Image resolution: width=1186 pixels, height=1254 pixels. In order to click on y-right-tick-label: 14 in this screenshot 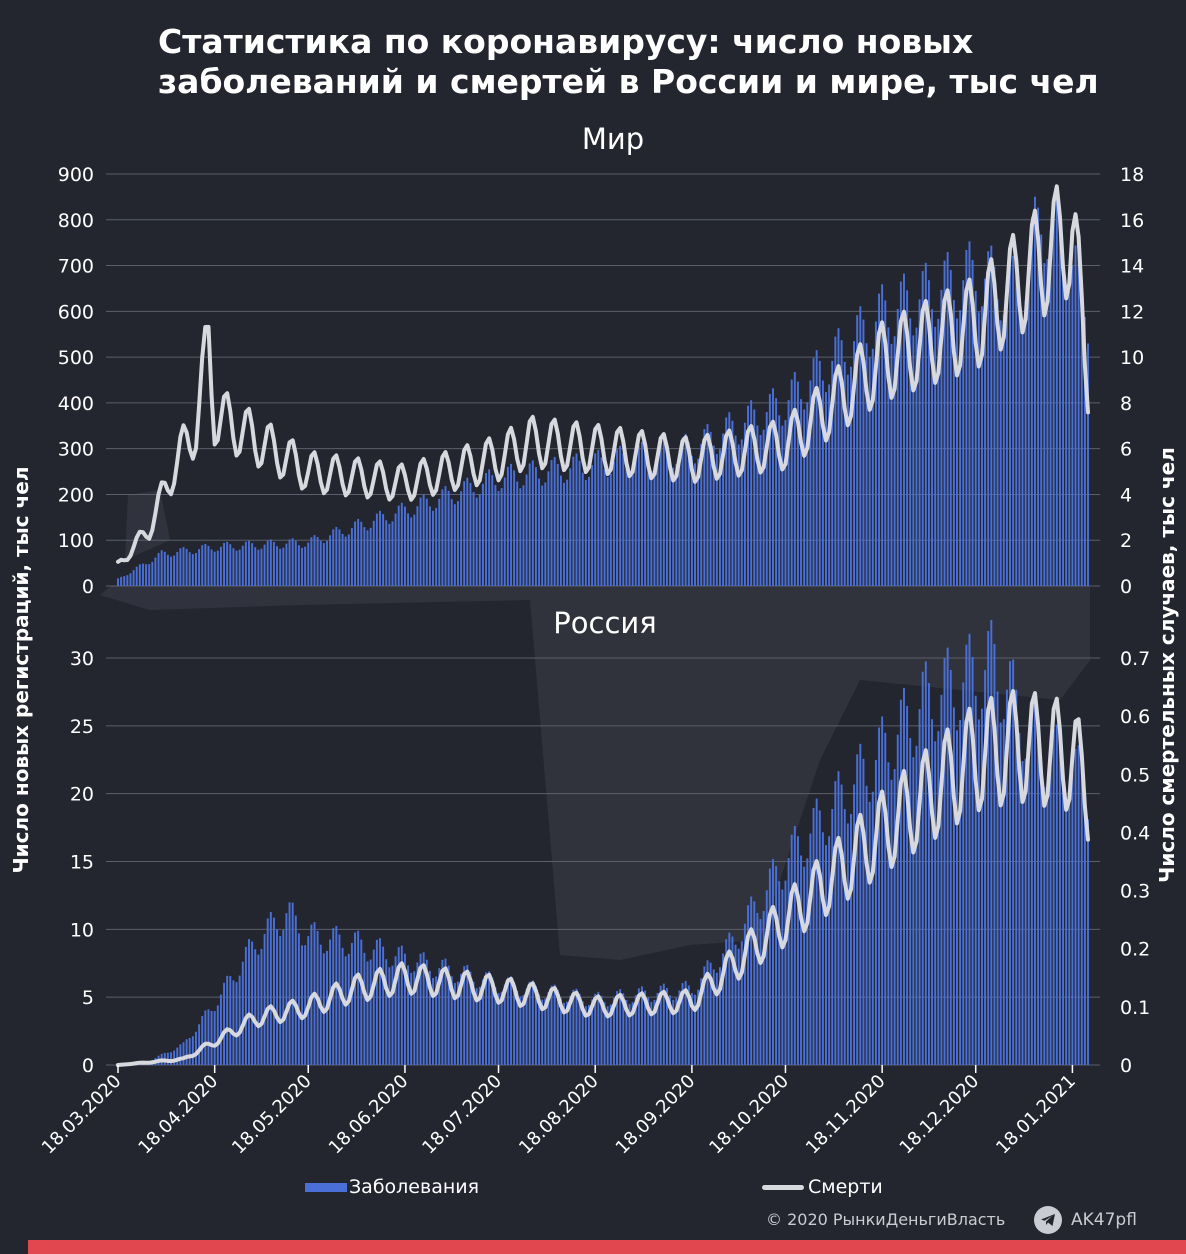, I will do `click(1132, 267)`.